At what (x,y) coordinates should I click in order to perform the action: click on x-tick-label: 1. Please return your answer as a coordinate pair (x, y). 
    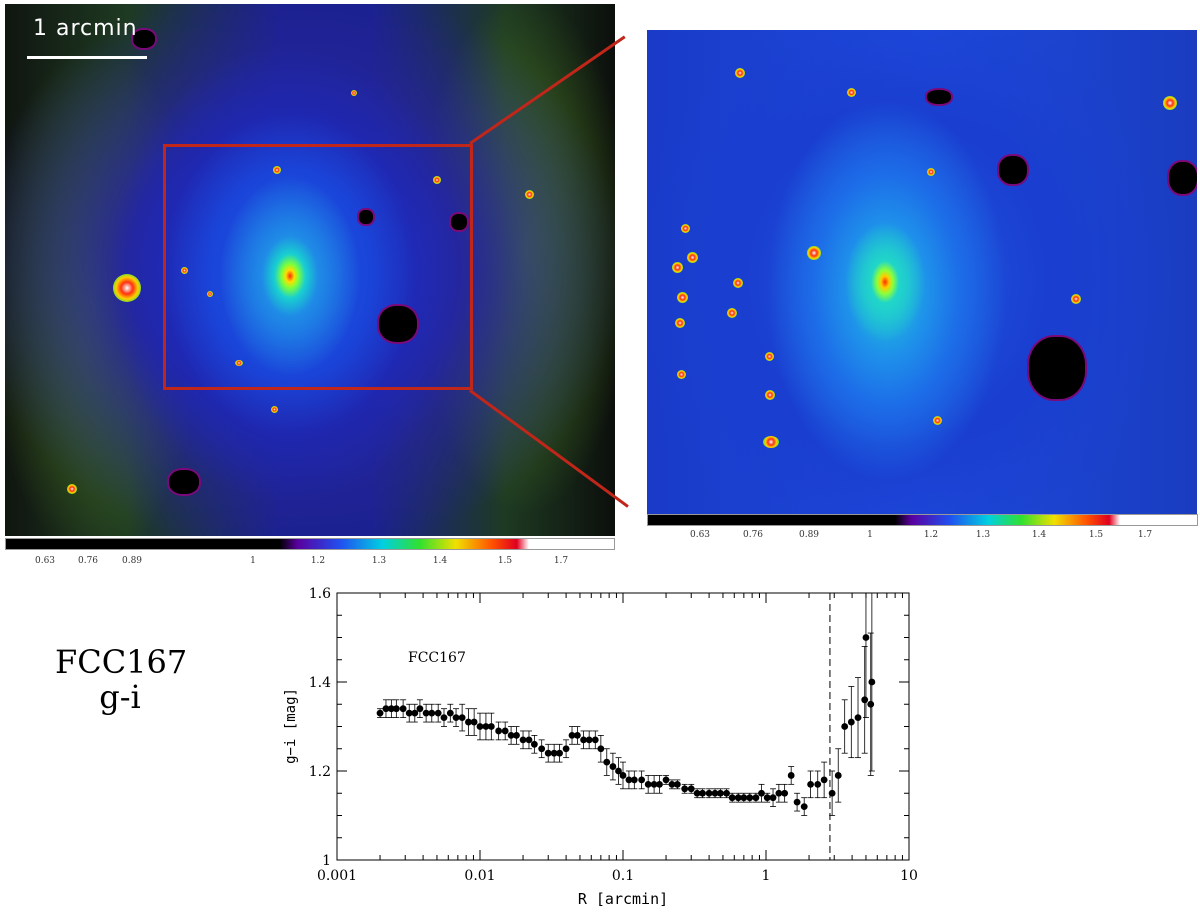
    Looking at the image, I should click on (766, 876).